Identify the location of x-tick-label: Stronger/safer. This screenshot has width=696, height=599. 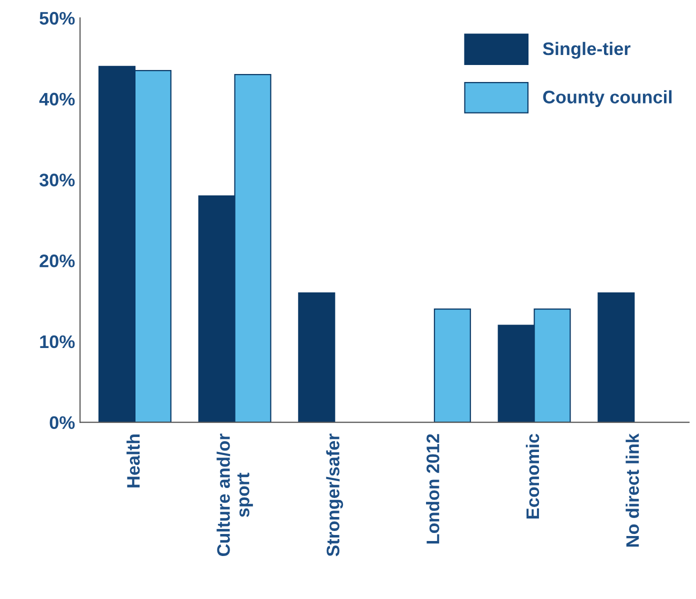
(335, 495).